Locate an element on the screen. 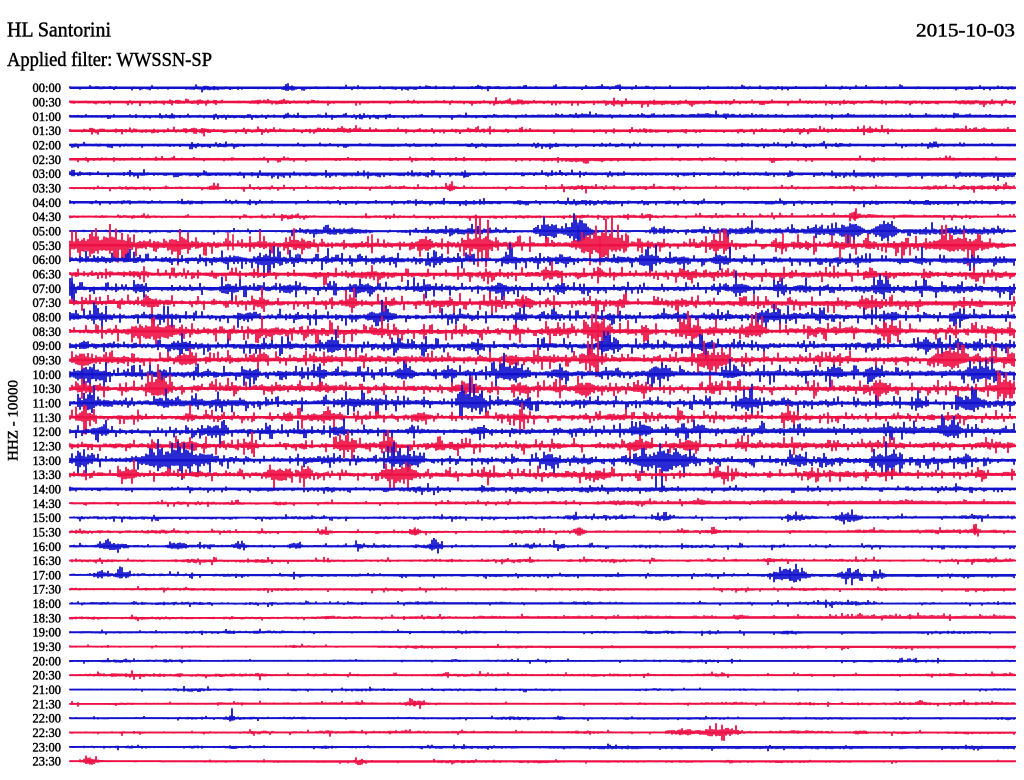  svg-text: 06:00 is located at coordinates (47, 259).